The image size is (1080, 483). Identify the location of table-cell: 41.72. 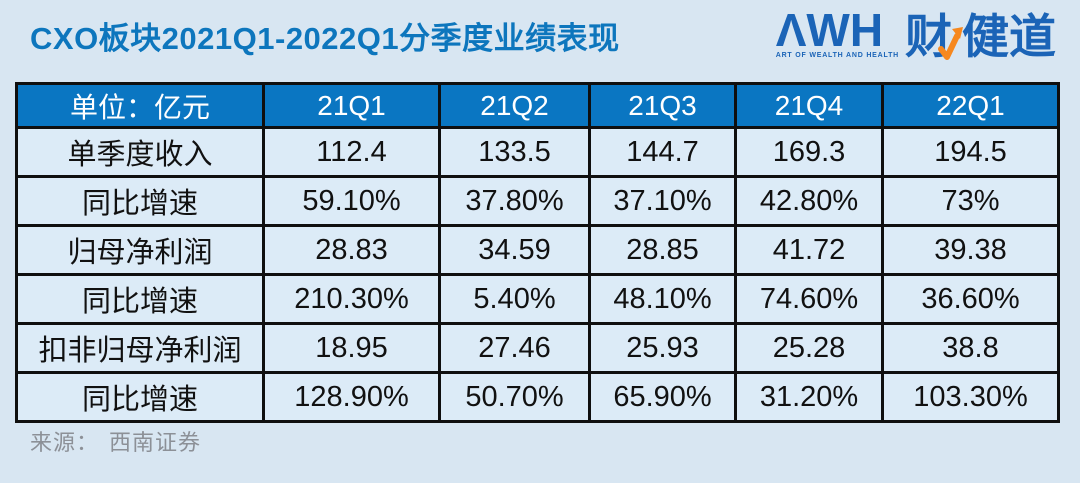
(809, 250).